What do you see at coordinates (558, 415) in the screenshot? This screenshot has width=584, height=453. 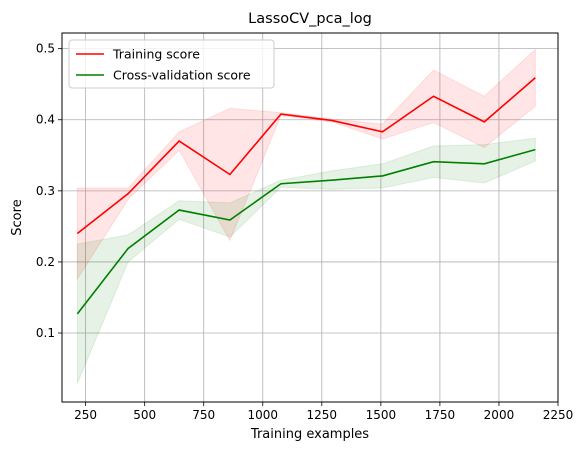 I see `x-tick-label: 2250` at bounding box center [558, 415].